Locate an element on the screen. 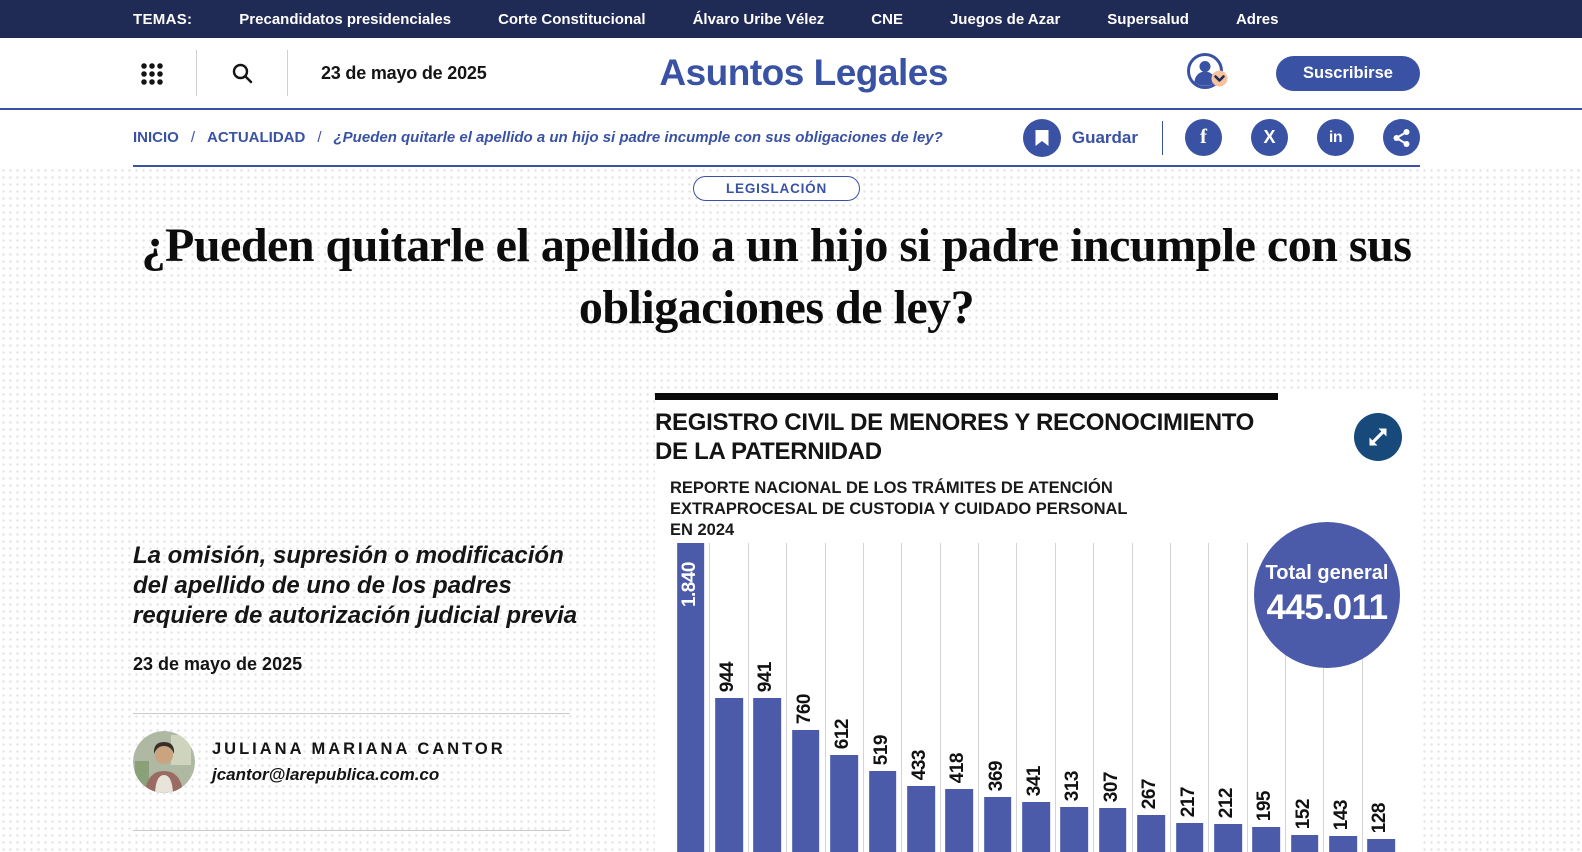 The image size is (1582, 852). linkedin-share-button: in is located at coordinates (1335, 137).